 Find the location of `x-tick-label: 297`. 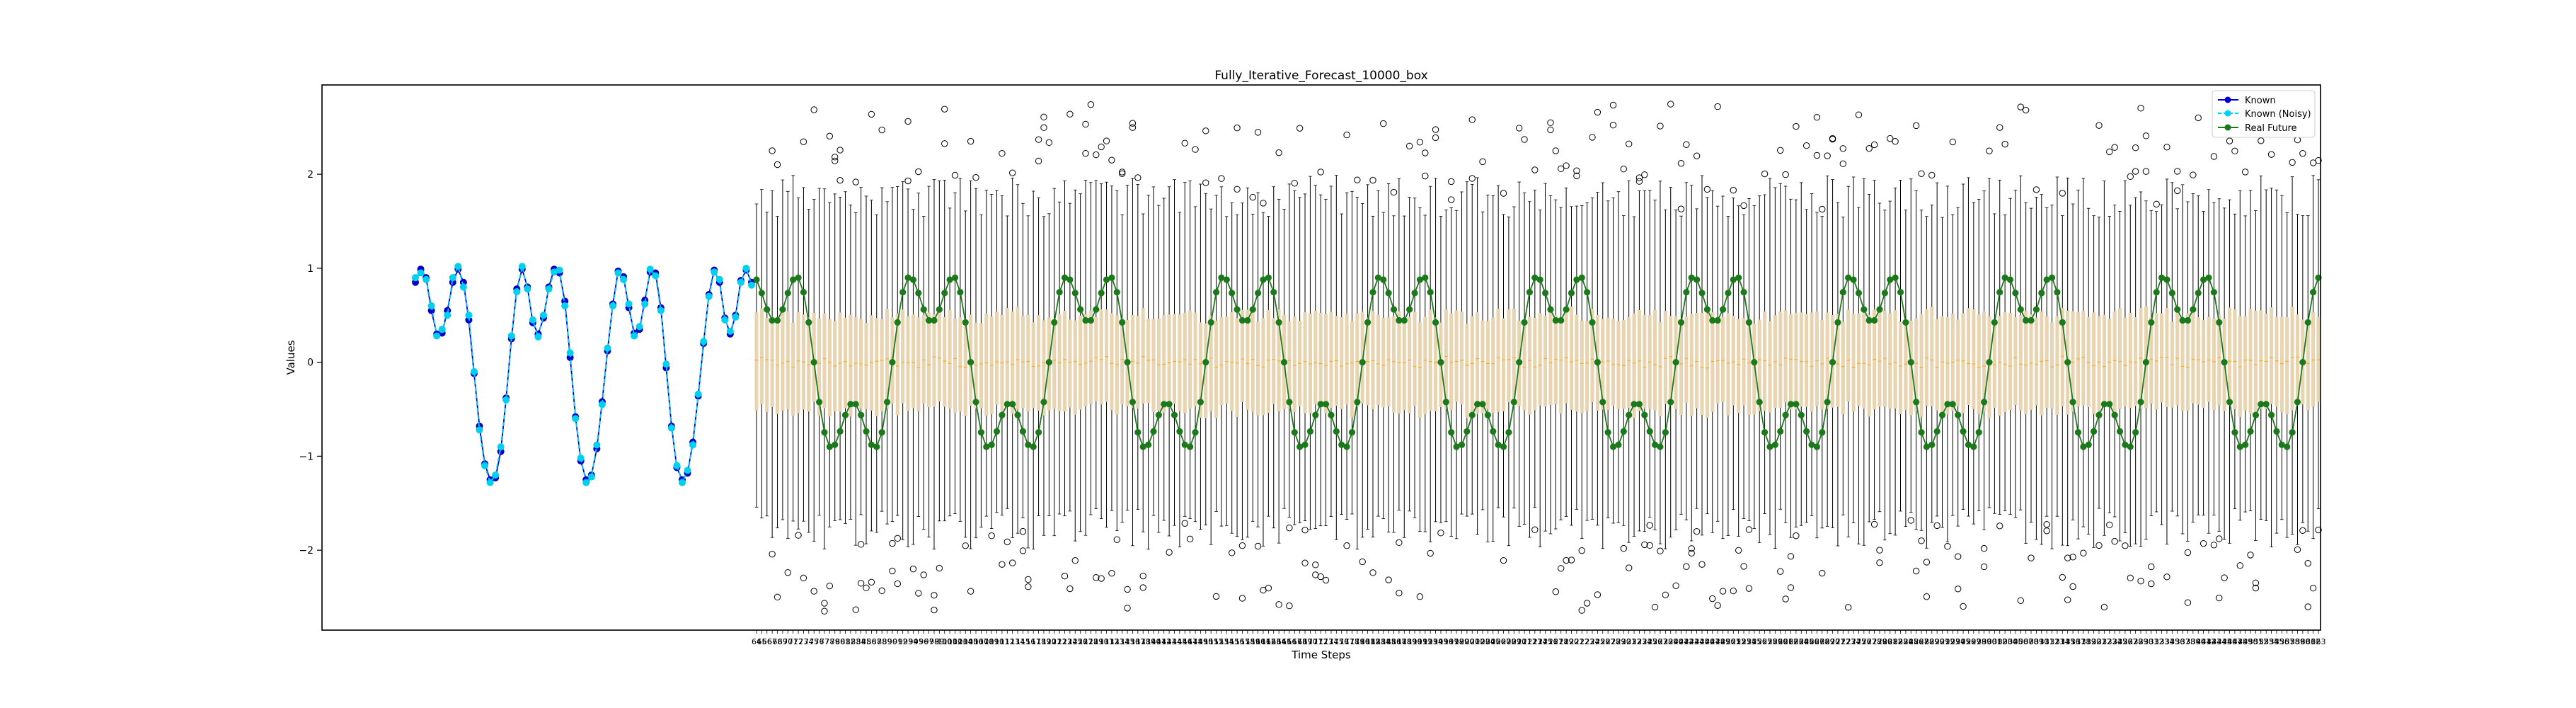

x-tick-label: 297 is located at coordinates (1973, 641).